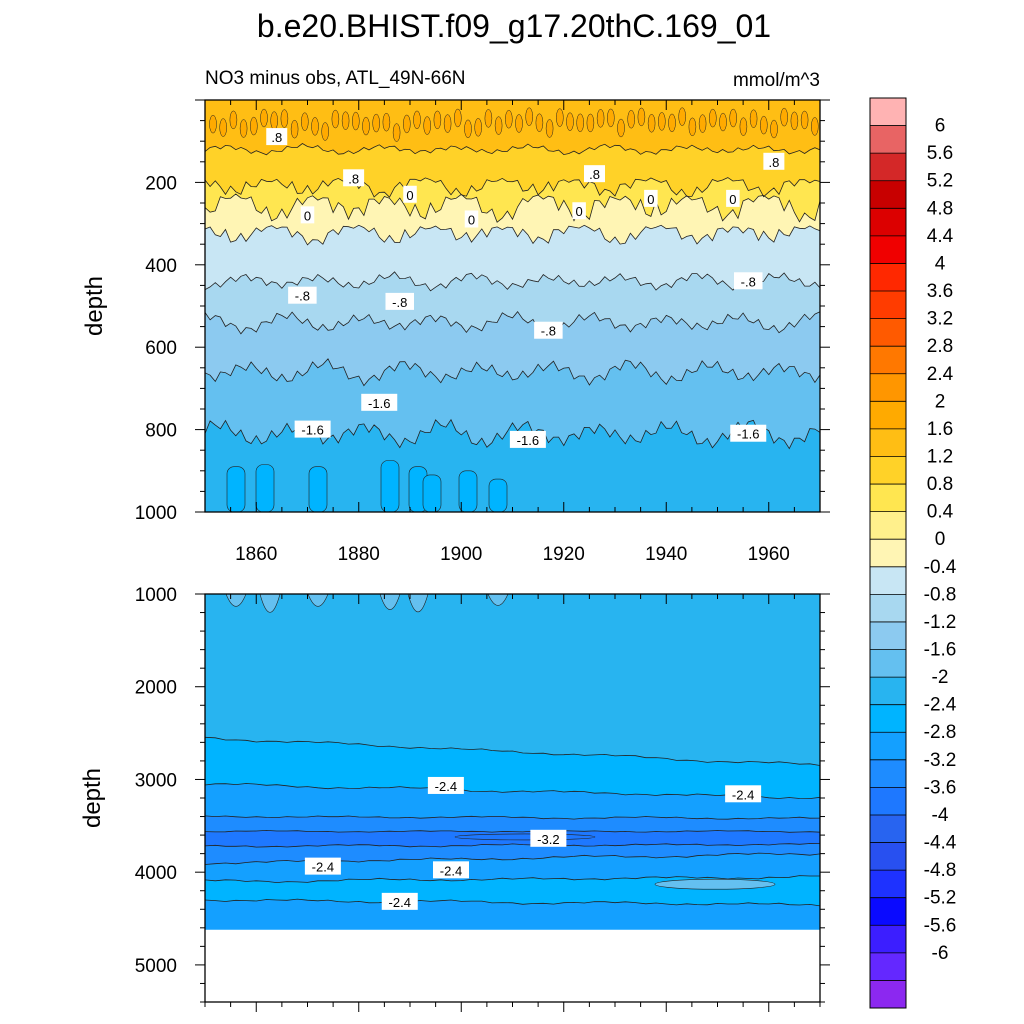 Image resolution: width=1024 pixels, height=1024 pixels. I want to click on contour-label: -1.6, so click(528, 440).